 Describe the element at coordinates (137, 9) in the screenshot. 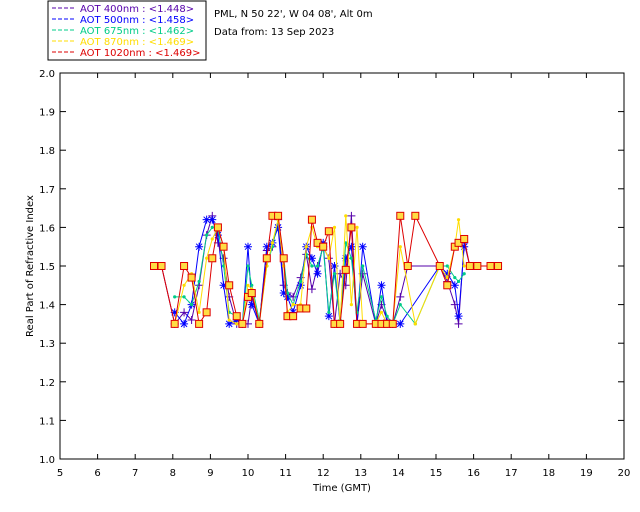

I see `legend-entry: AOT 400nm : <1.448>` at that location.